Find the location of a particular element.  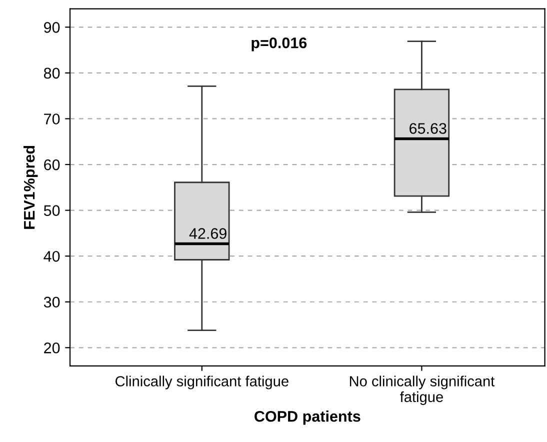

text: 65.63 is located at coordinates (428, 128).